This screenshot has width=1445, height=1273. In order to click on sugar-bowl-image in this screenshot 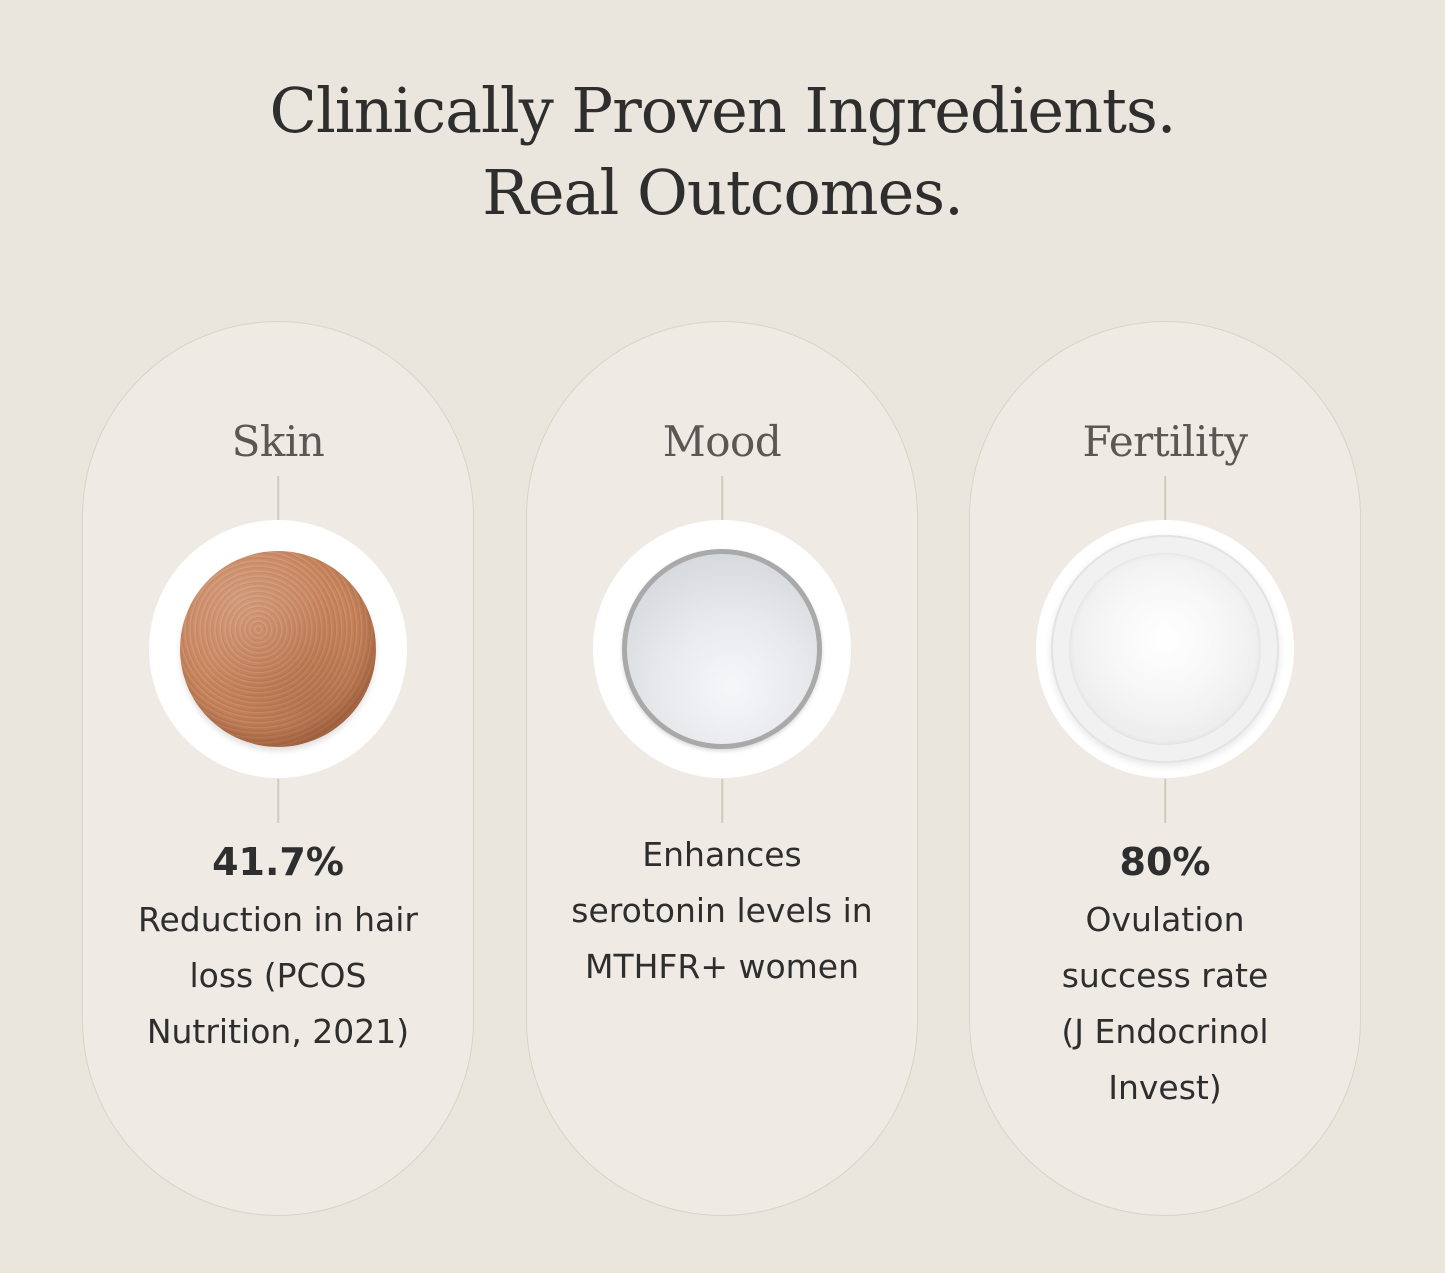, I will do `click(1165, 649)`.